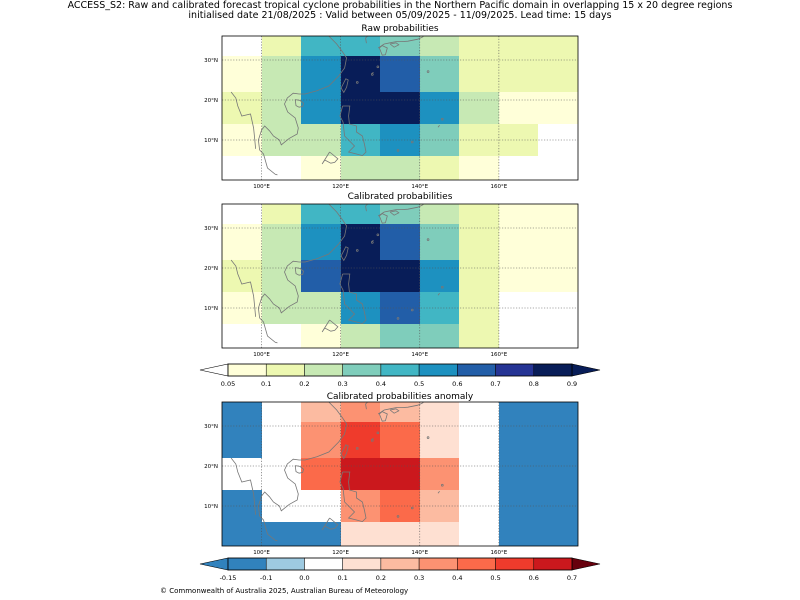  Describe the element at coordinates (266, 578) in the screenshot. I see `colorbar-tick-label: -0.1` at that location.